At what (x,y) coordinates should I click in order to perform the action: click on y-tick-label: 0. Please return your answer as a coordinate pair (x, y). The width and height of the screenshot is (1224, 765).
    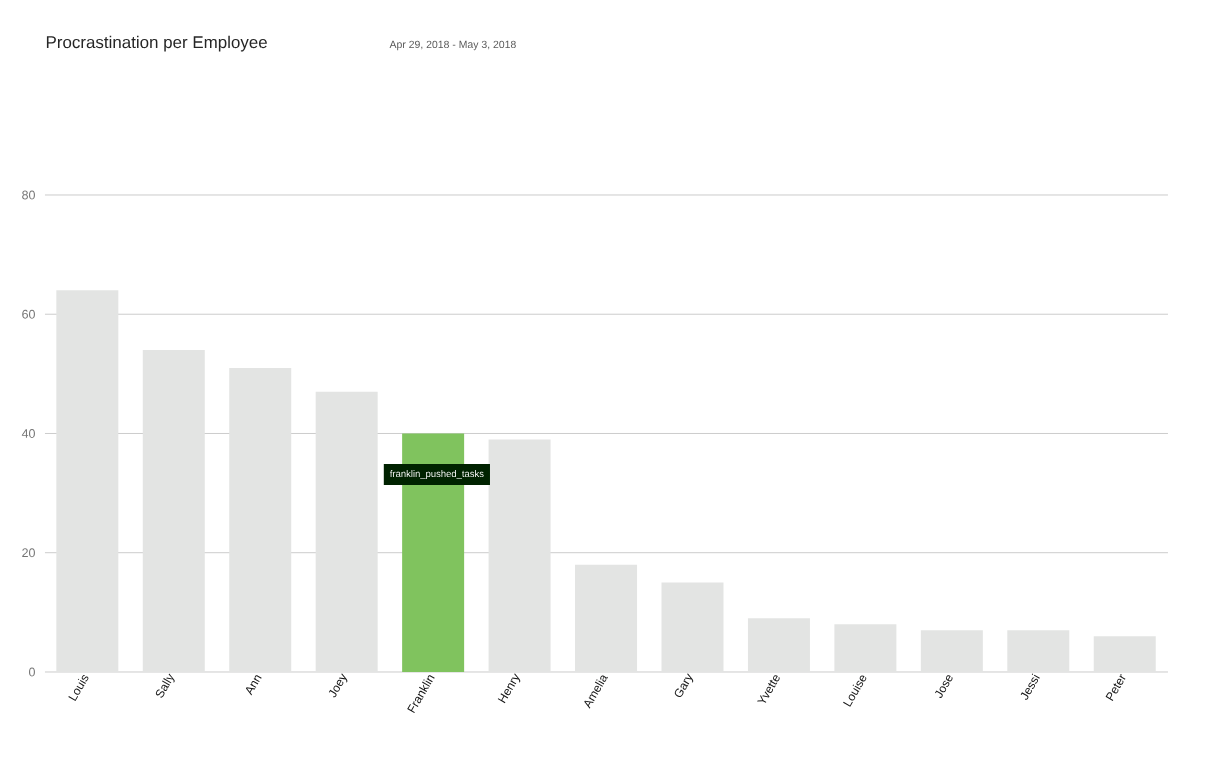
    Looking at the image, I should click on (32, 672).